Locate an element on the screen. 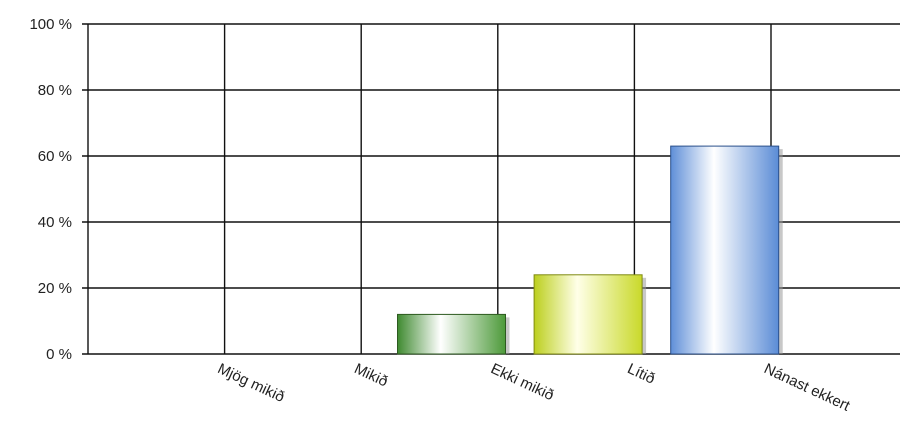 This screenshot has height=446, width=900. y-tick-label: 40 % is located at coordinates (55, 222).